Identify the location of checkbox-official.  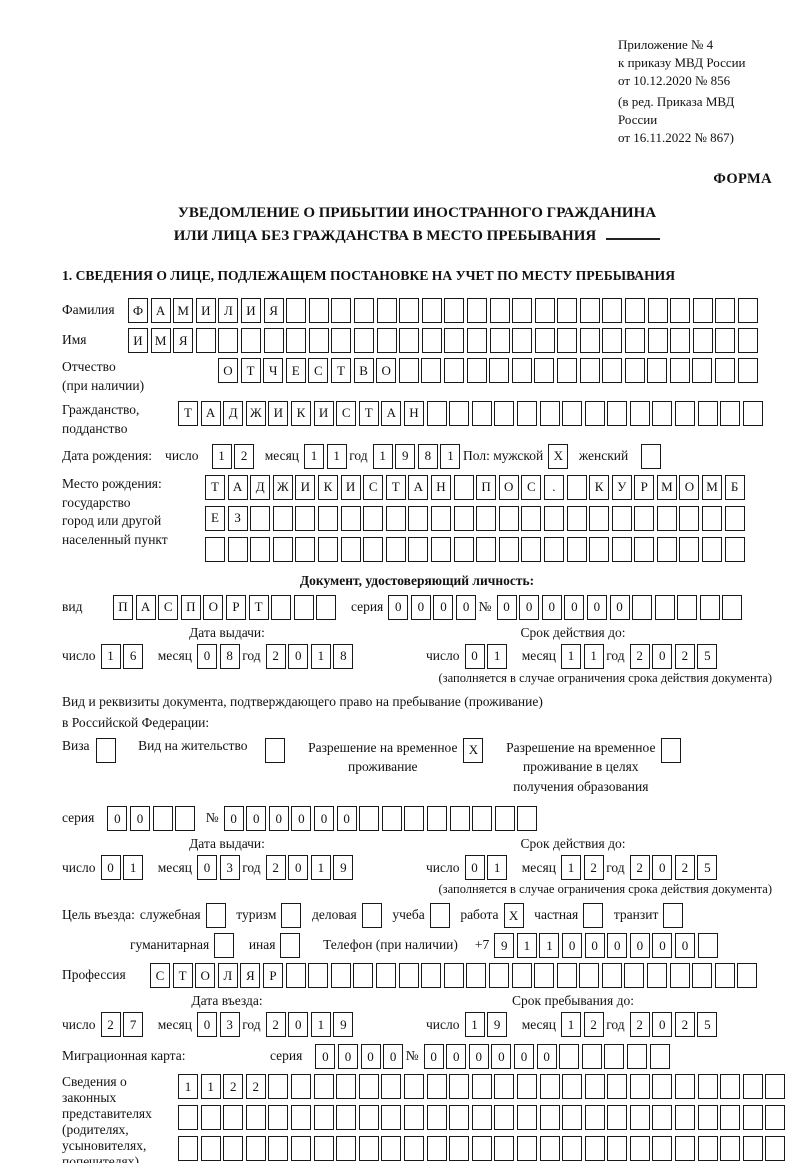
(217, 916).